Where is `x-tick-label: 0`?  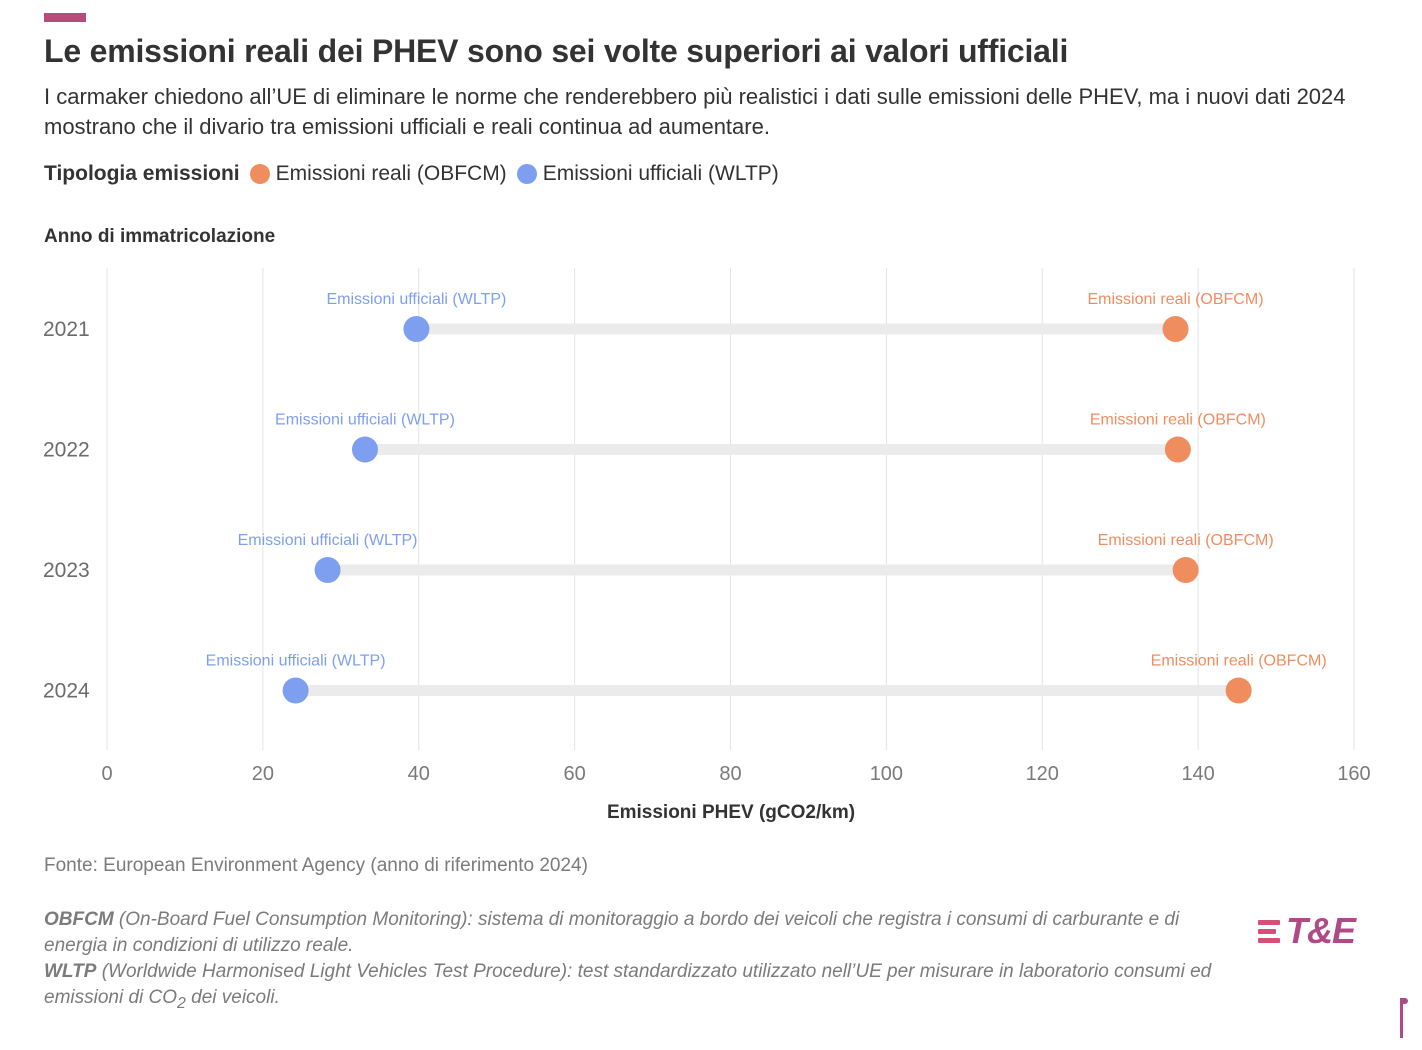
x-tick-label: 0 is located at coordinates (106, 774).